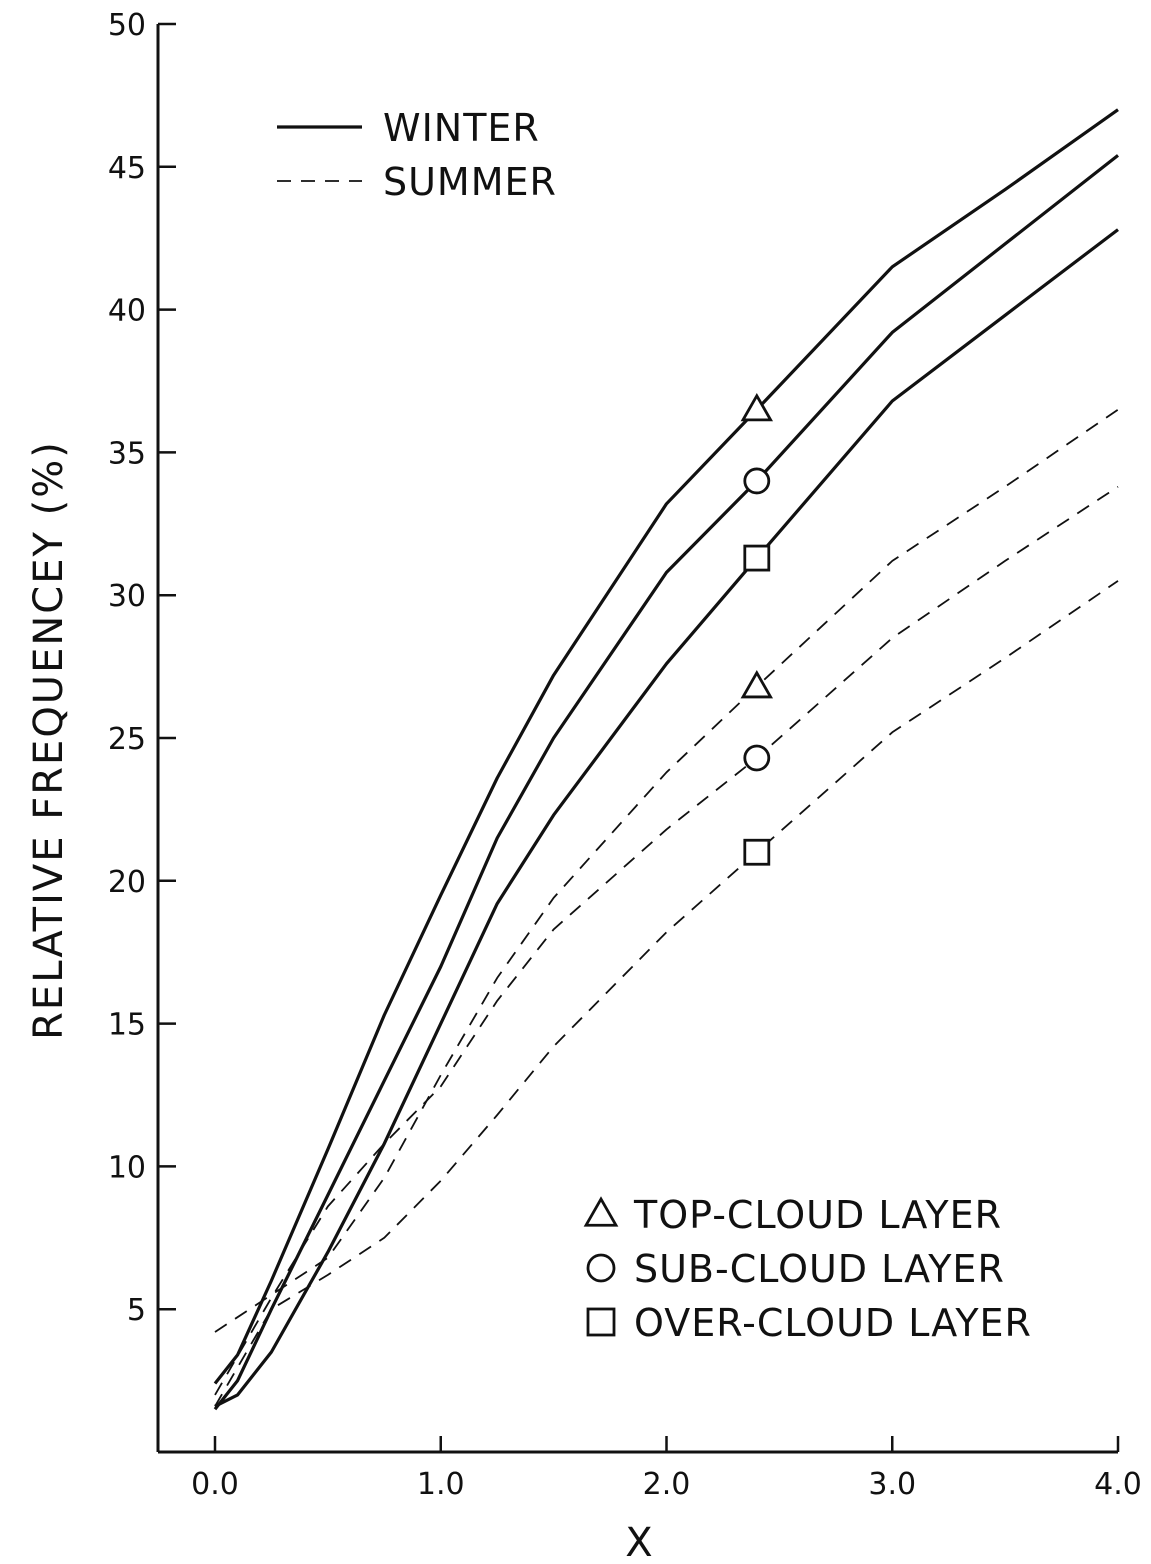 The image size is (1151, 1564). What do you see at coordinates (49, 740) in the screenshot?
I see `y-axis-title: RELATIVE FREQUENCEY (%)` at bounding box center [49, 740].